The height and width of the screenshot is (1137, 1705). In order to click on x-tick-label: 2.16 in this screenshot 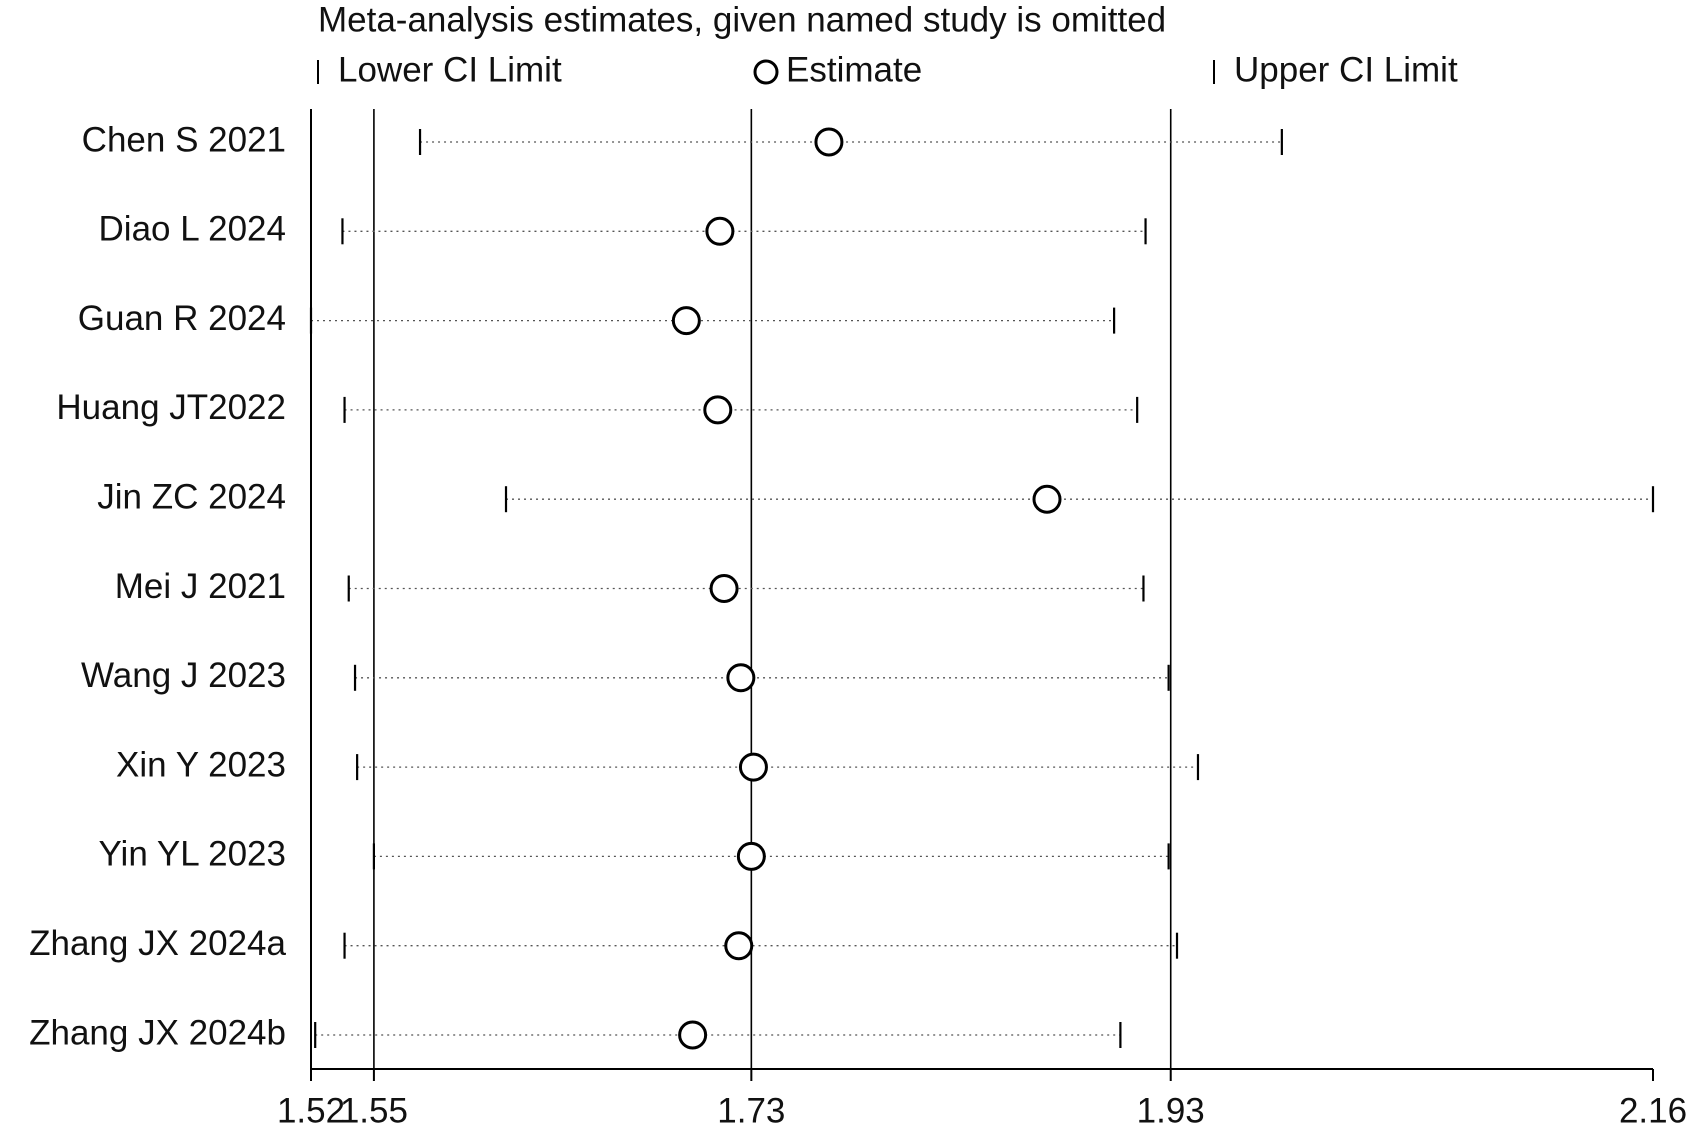, I will do `click(1653, 1110)`.